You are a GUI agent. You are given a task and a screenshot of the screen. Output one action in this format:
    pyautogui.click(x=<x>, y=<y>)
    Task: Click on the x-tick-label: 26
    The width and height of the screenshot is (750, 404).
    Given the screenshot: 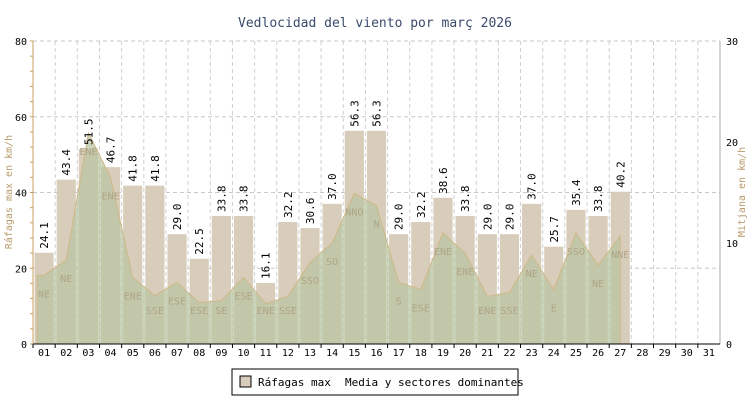 What is the action you would take?
    pyautogui.click(x=598, y=353)
    